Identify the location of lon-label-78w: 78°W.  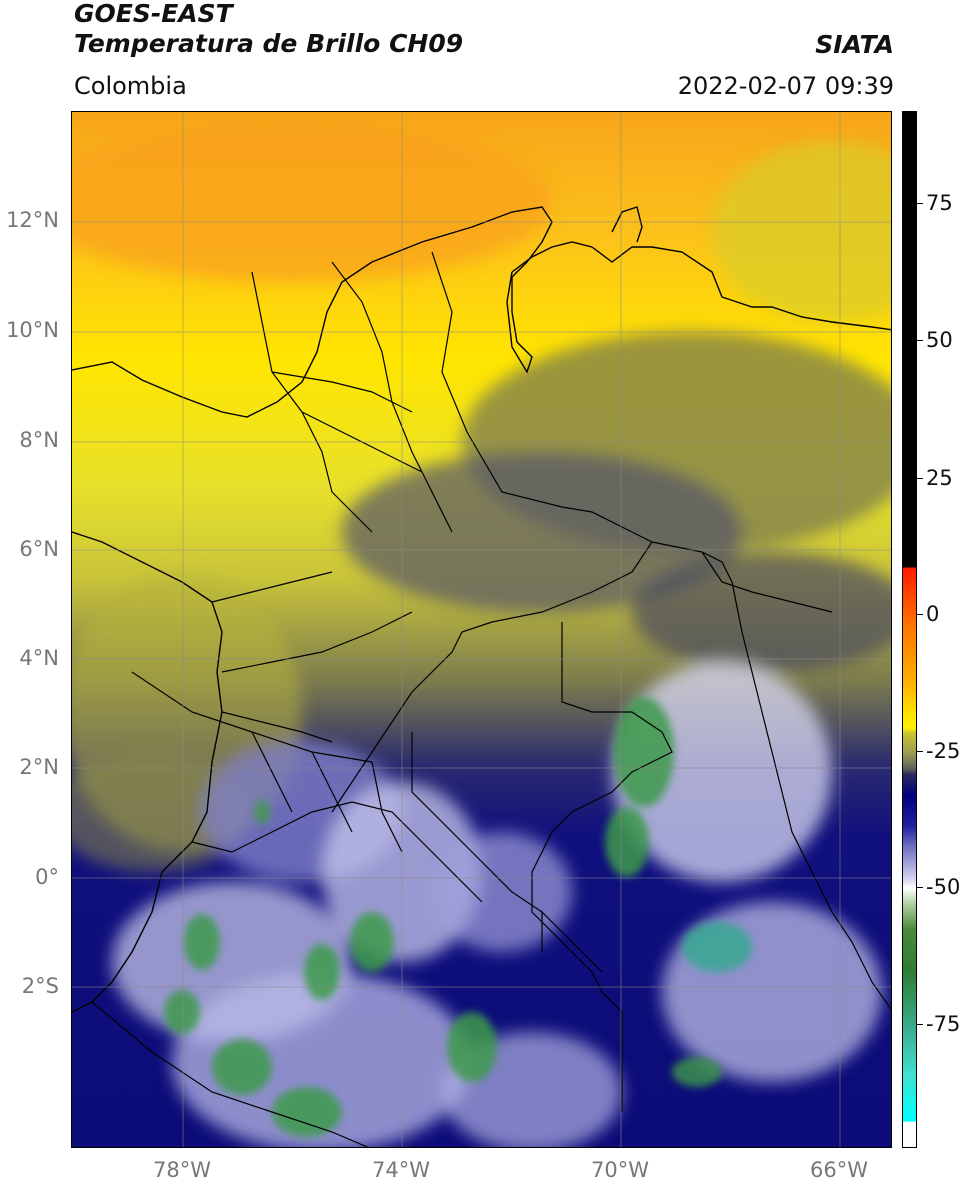
(182, 1170).